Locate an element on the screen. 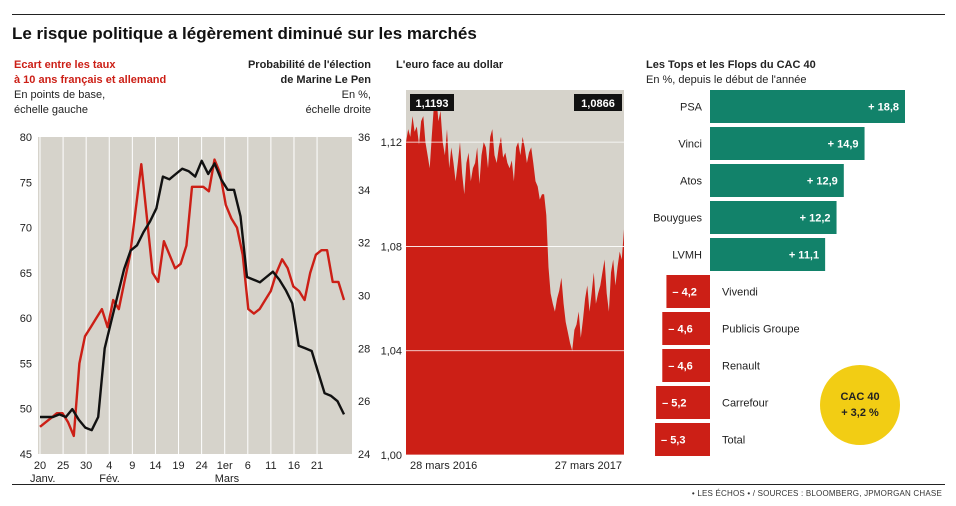  chart1-left-tick-label: 65 is located at coordinates (26, 274).